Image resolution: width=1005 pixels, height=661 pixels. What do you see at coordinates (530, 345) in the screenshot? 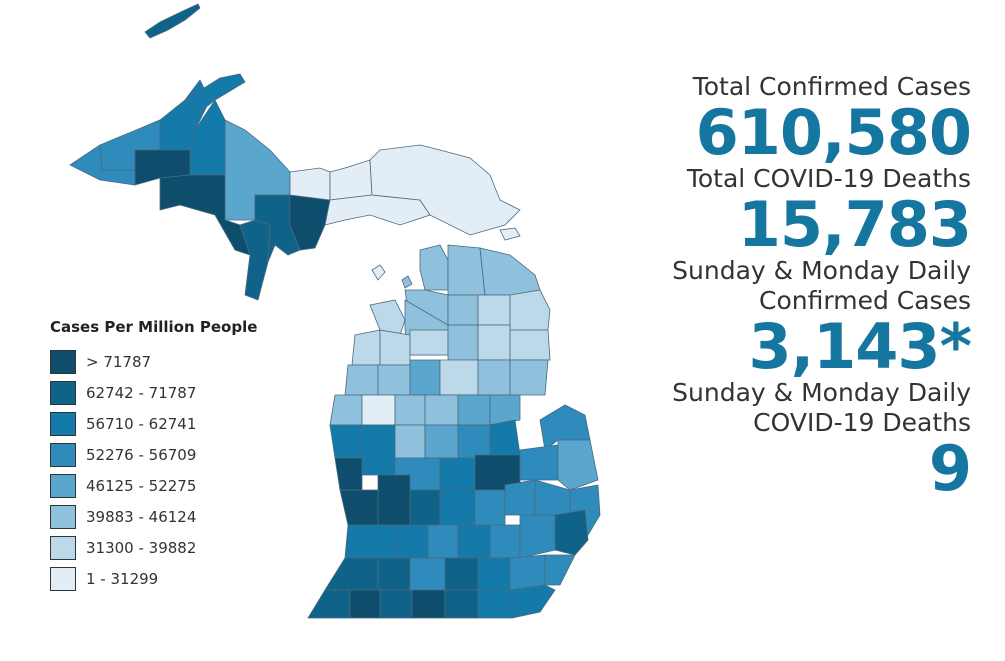
I see `county-alcona` at bounding box center [530, 345].